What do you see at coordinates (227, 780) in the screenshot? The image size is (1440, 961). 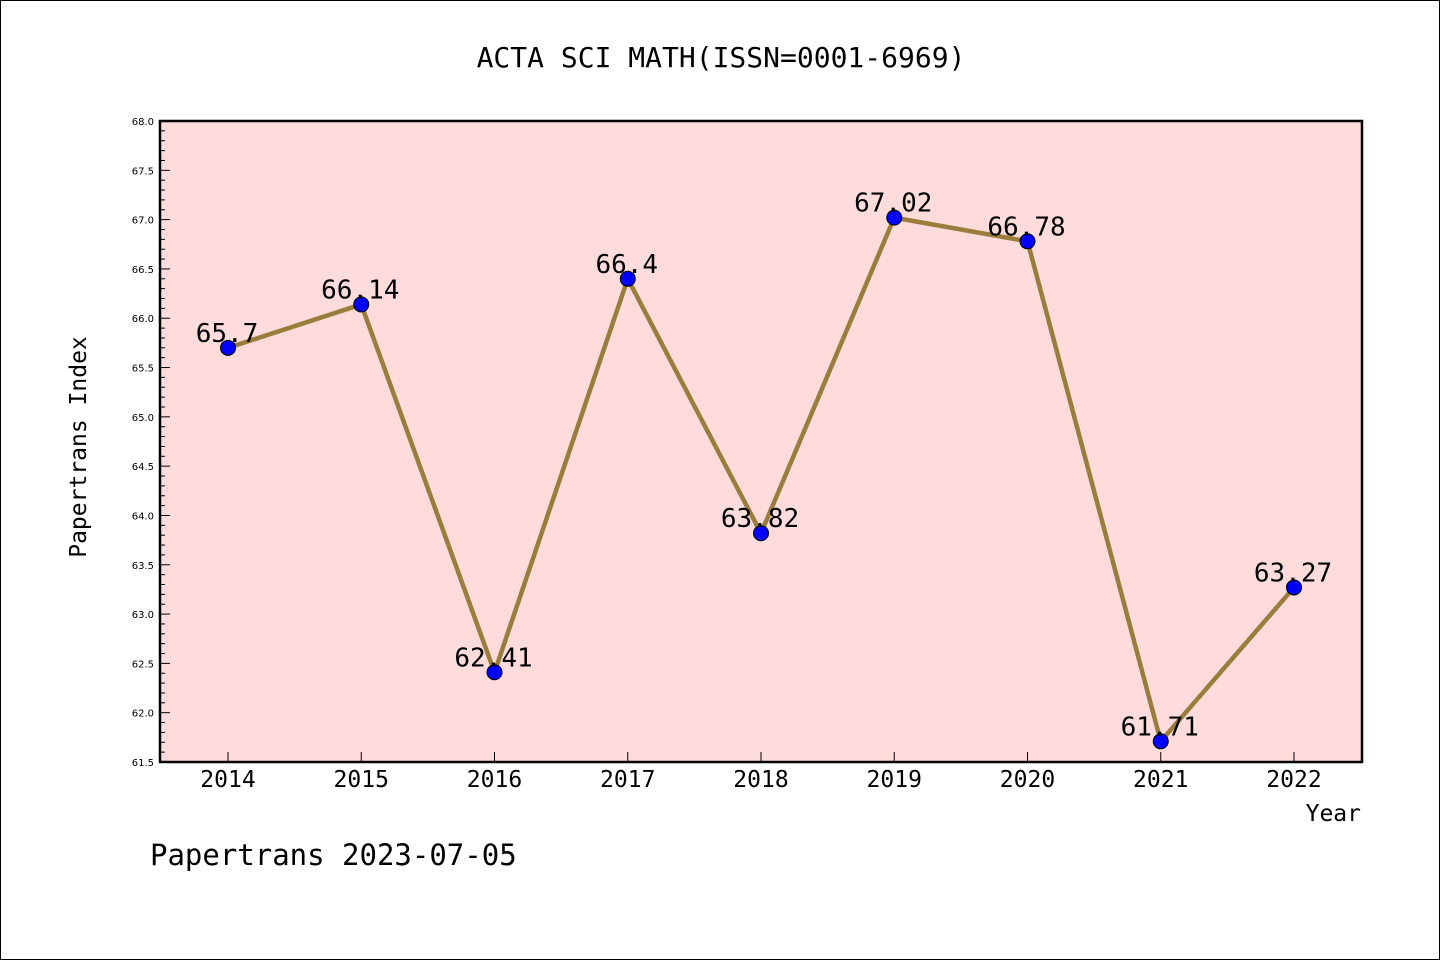 I see `x-tick-label: 2014` at bounding box center [227, 780].